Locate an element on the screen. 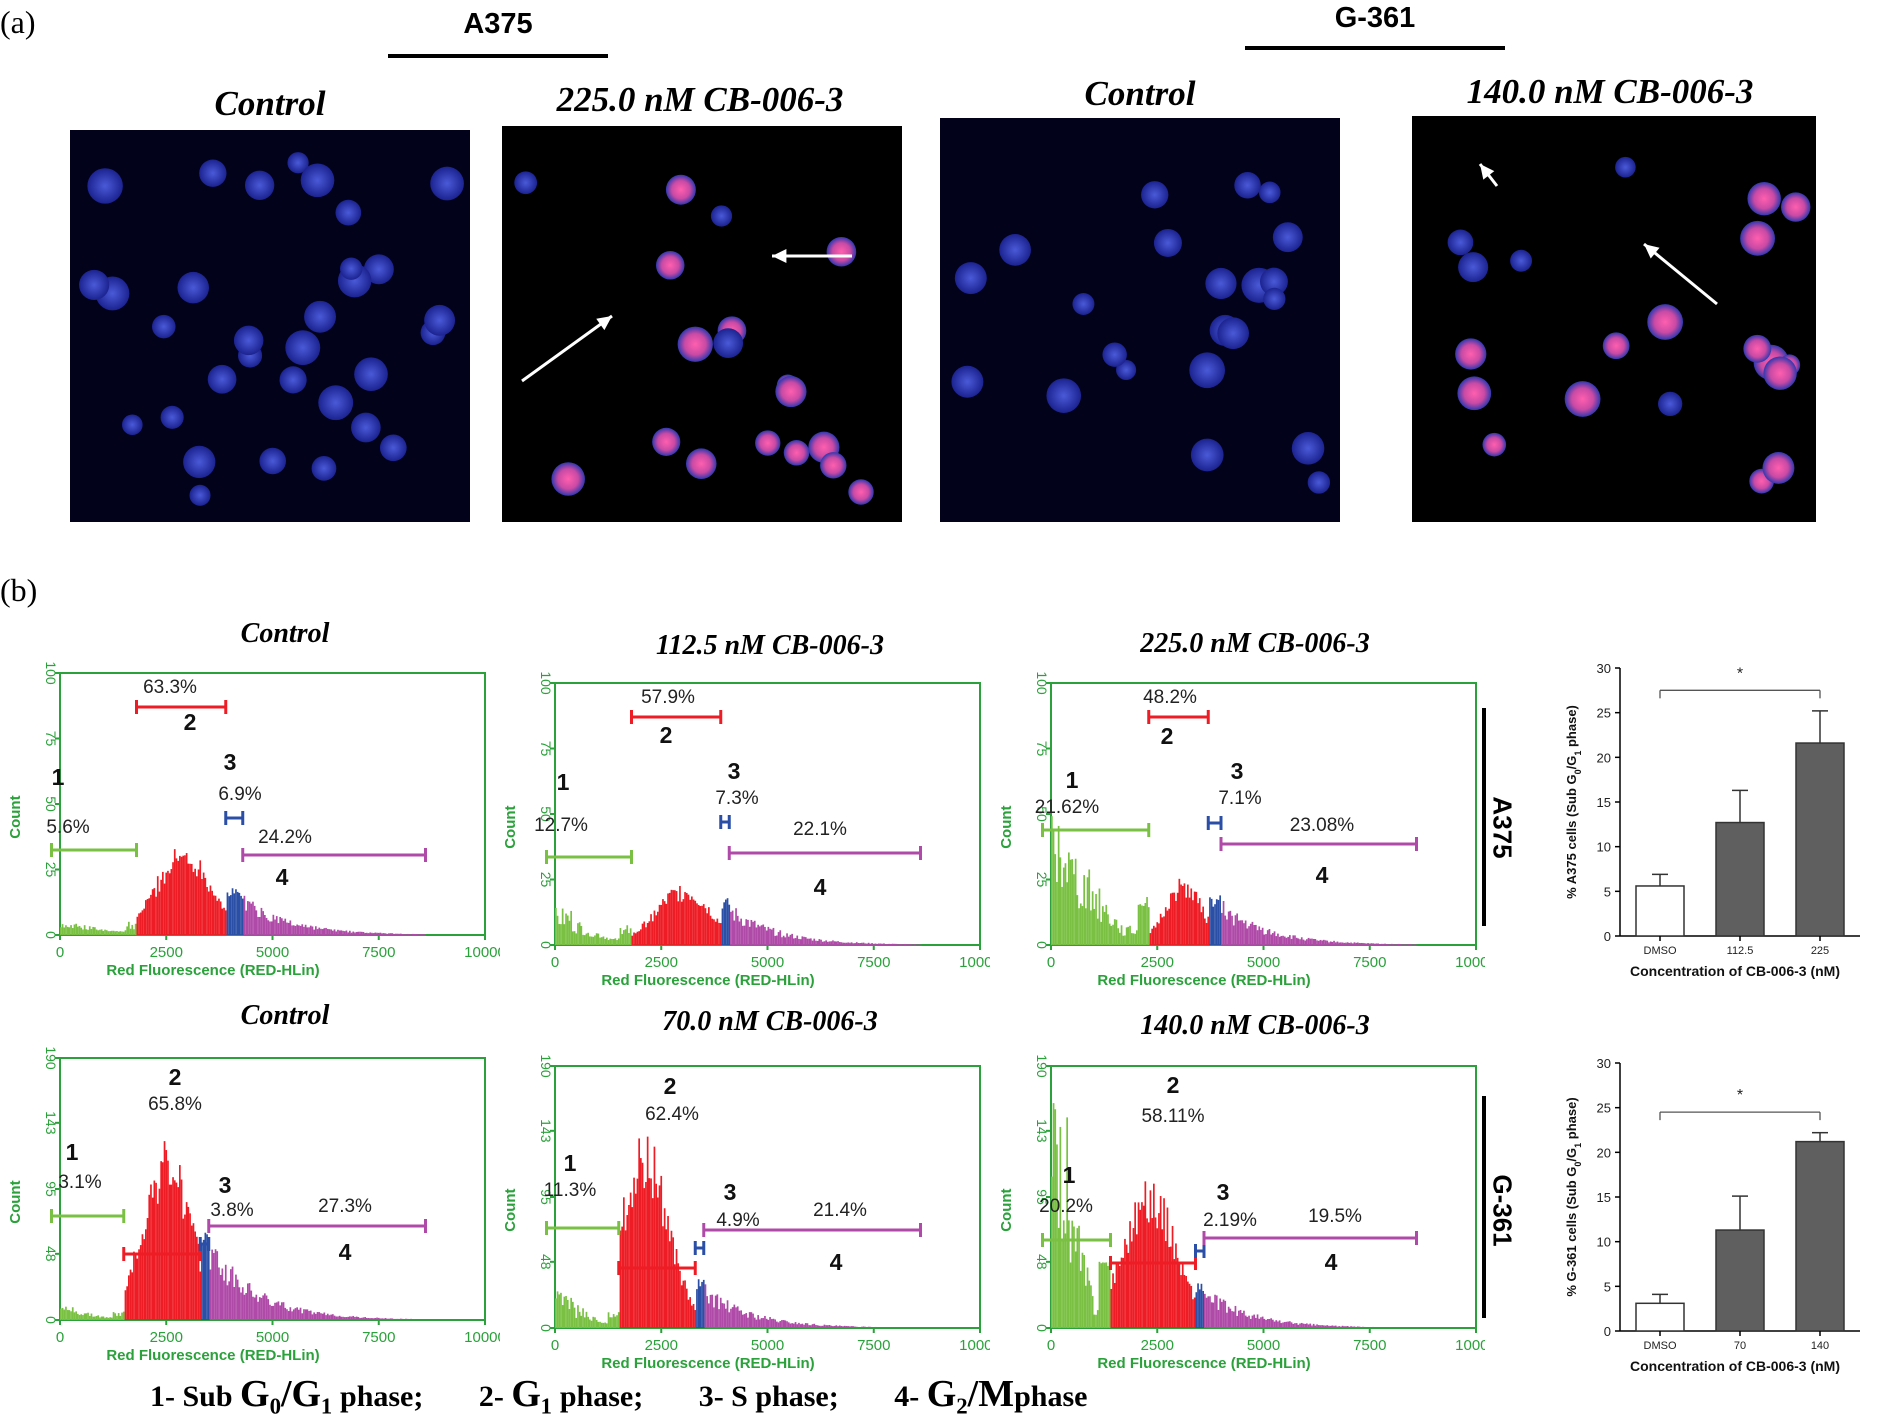 The height and width of the screenshot is (1423, 1900). x-tick-label: 7500 is located at coordinates (378, 952).